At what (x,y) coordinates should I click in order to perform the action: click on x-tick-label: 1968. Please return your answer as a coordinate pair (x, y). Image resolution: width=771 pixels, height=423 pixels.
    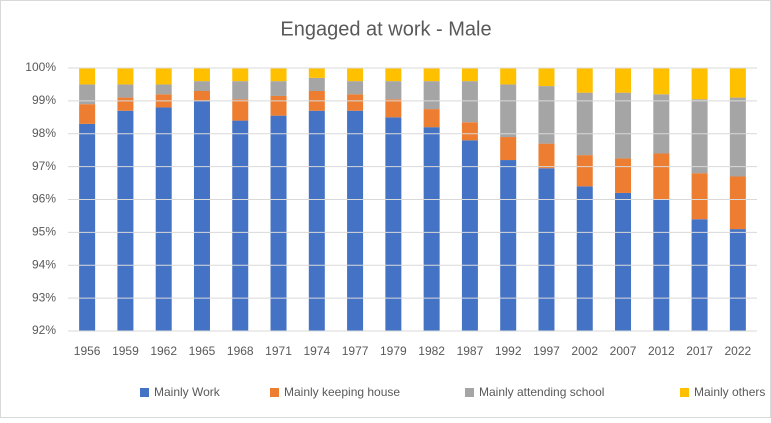
    Looking at the image, I should click on (240, 351).